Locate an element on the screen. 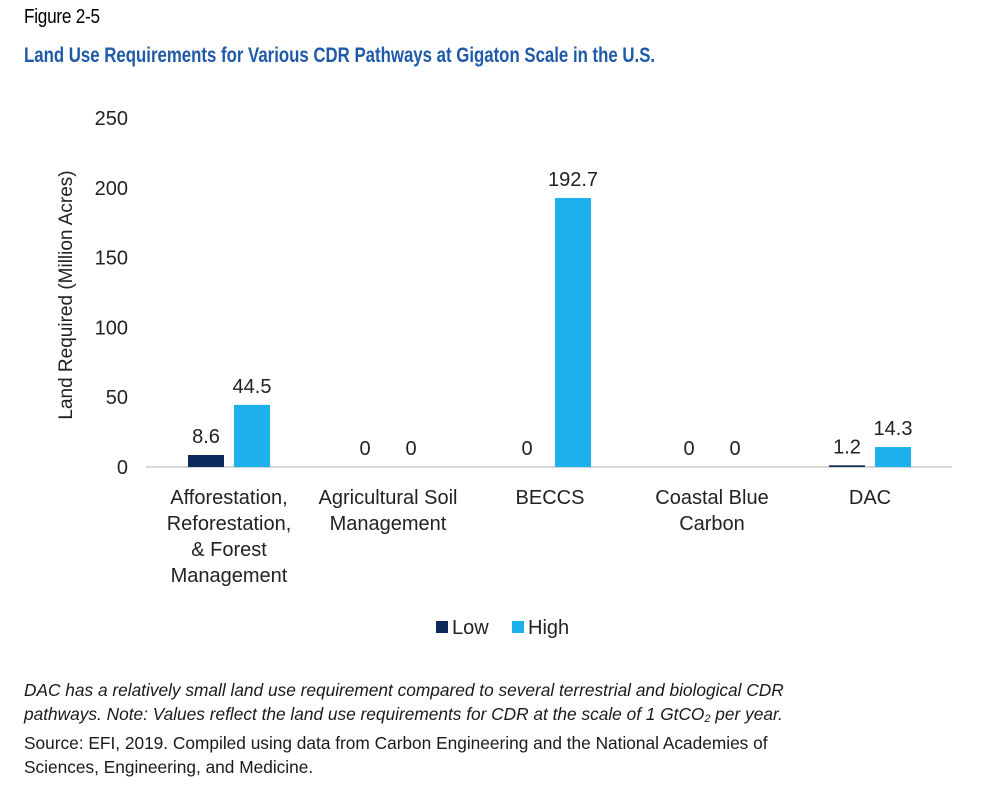 The height and width of the screenshot is (792, 982). legend: Low High is located at coordinates (502, 628).